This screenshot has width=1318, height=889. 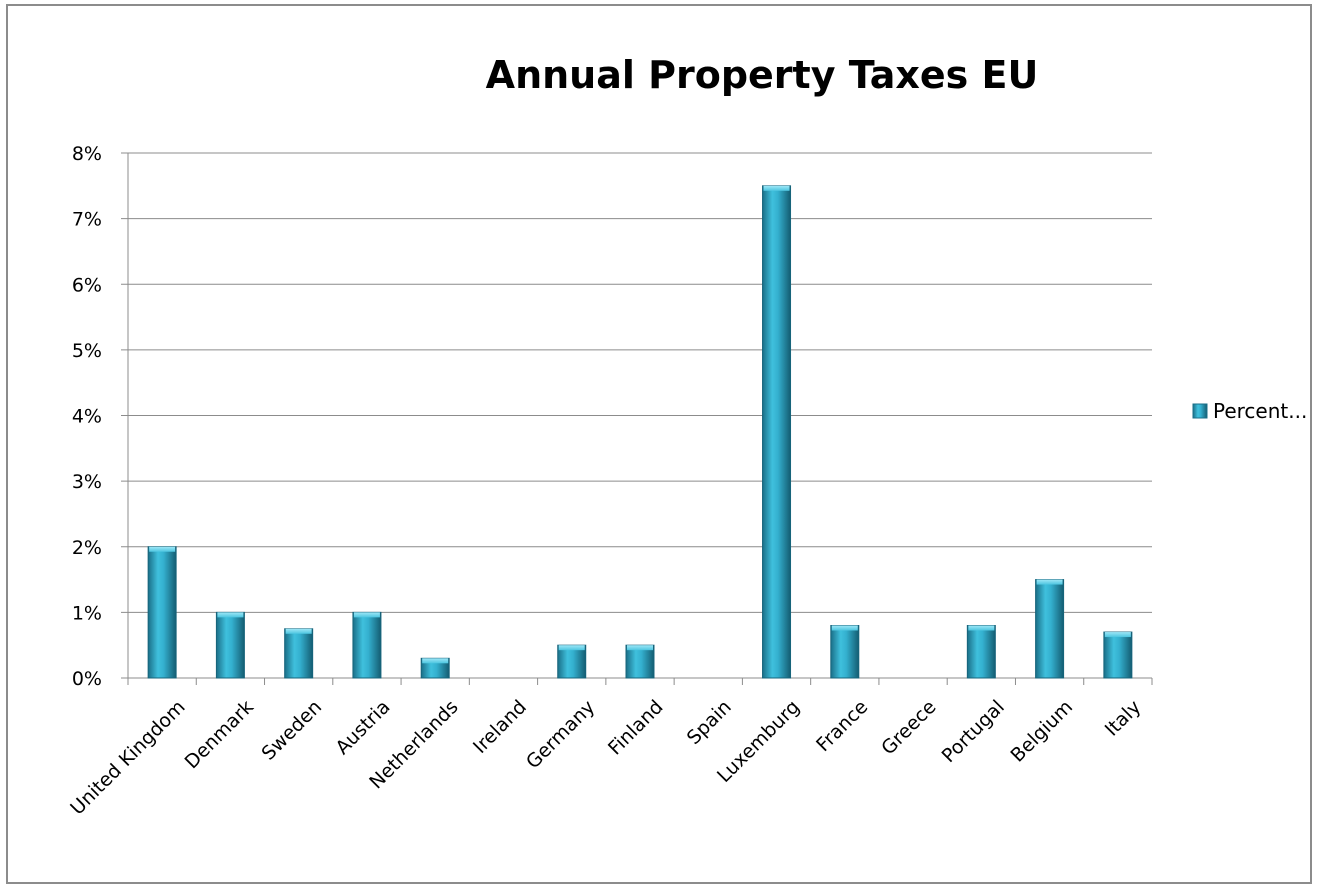 What do you see at coordinates (362, 727) in the screenshot?
I see `category-label: Austria` at bounding box center [362, 727].